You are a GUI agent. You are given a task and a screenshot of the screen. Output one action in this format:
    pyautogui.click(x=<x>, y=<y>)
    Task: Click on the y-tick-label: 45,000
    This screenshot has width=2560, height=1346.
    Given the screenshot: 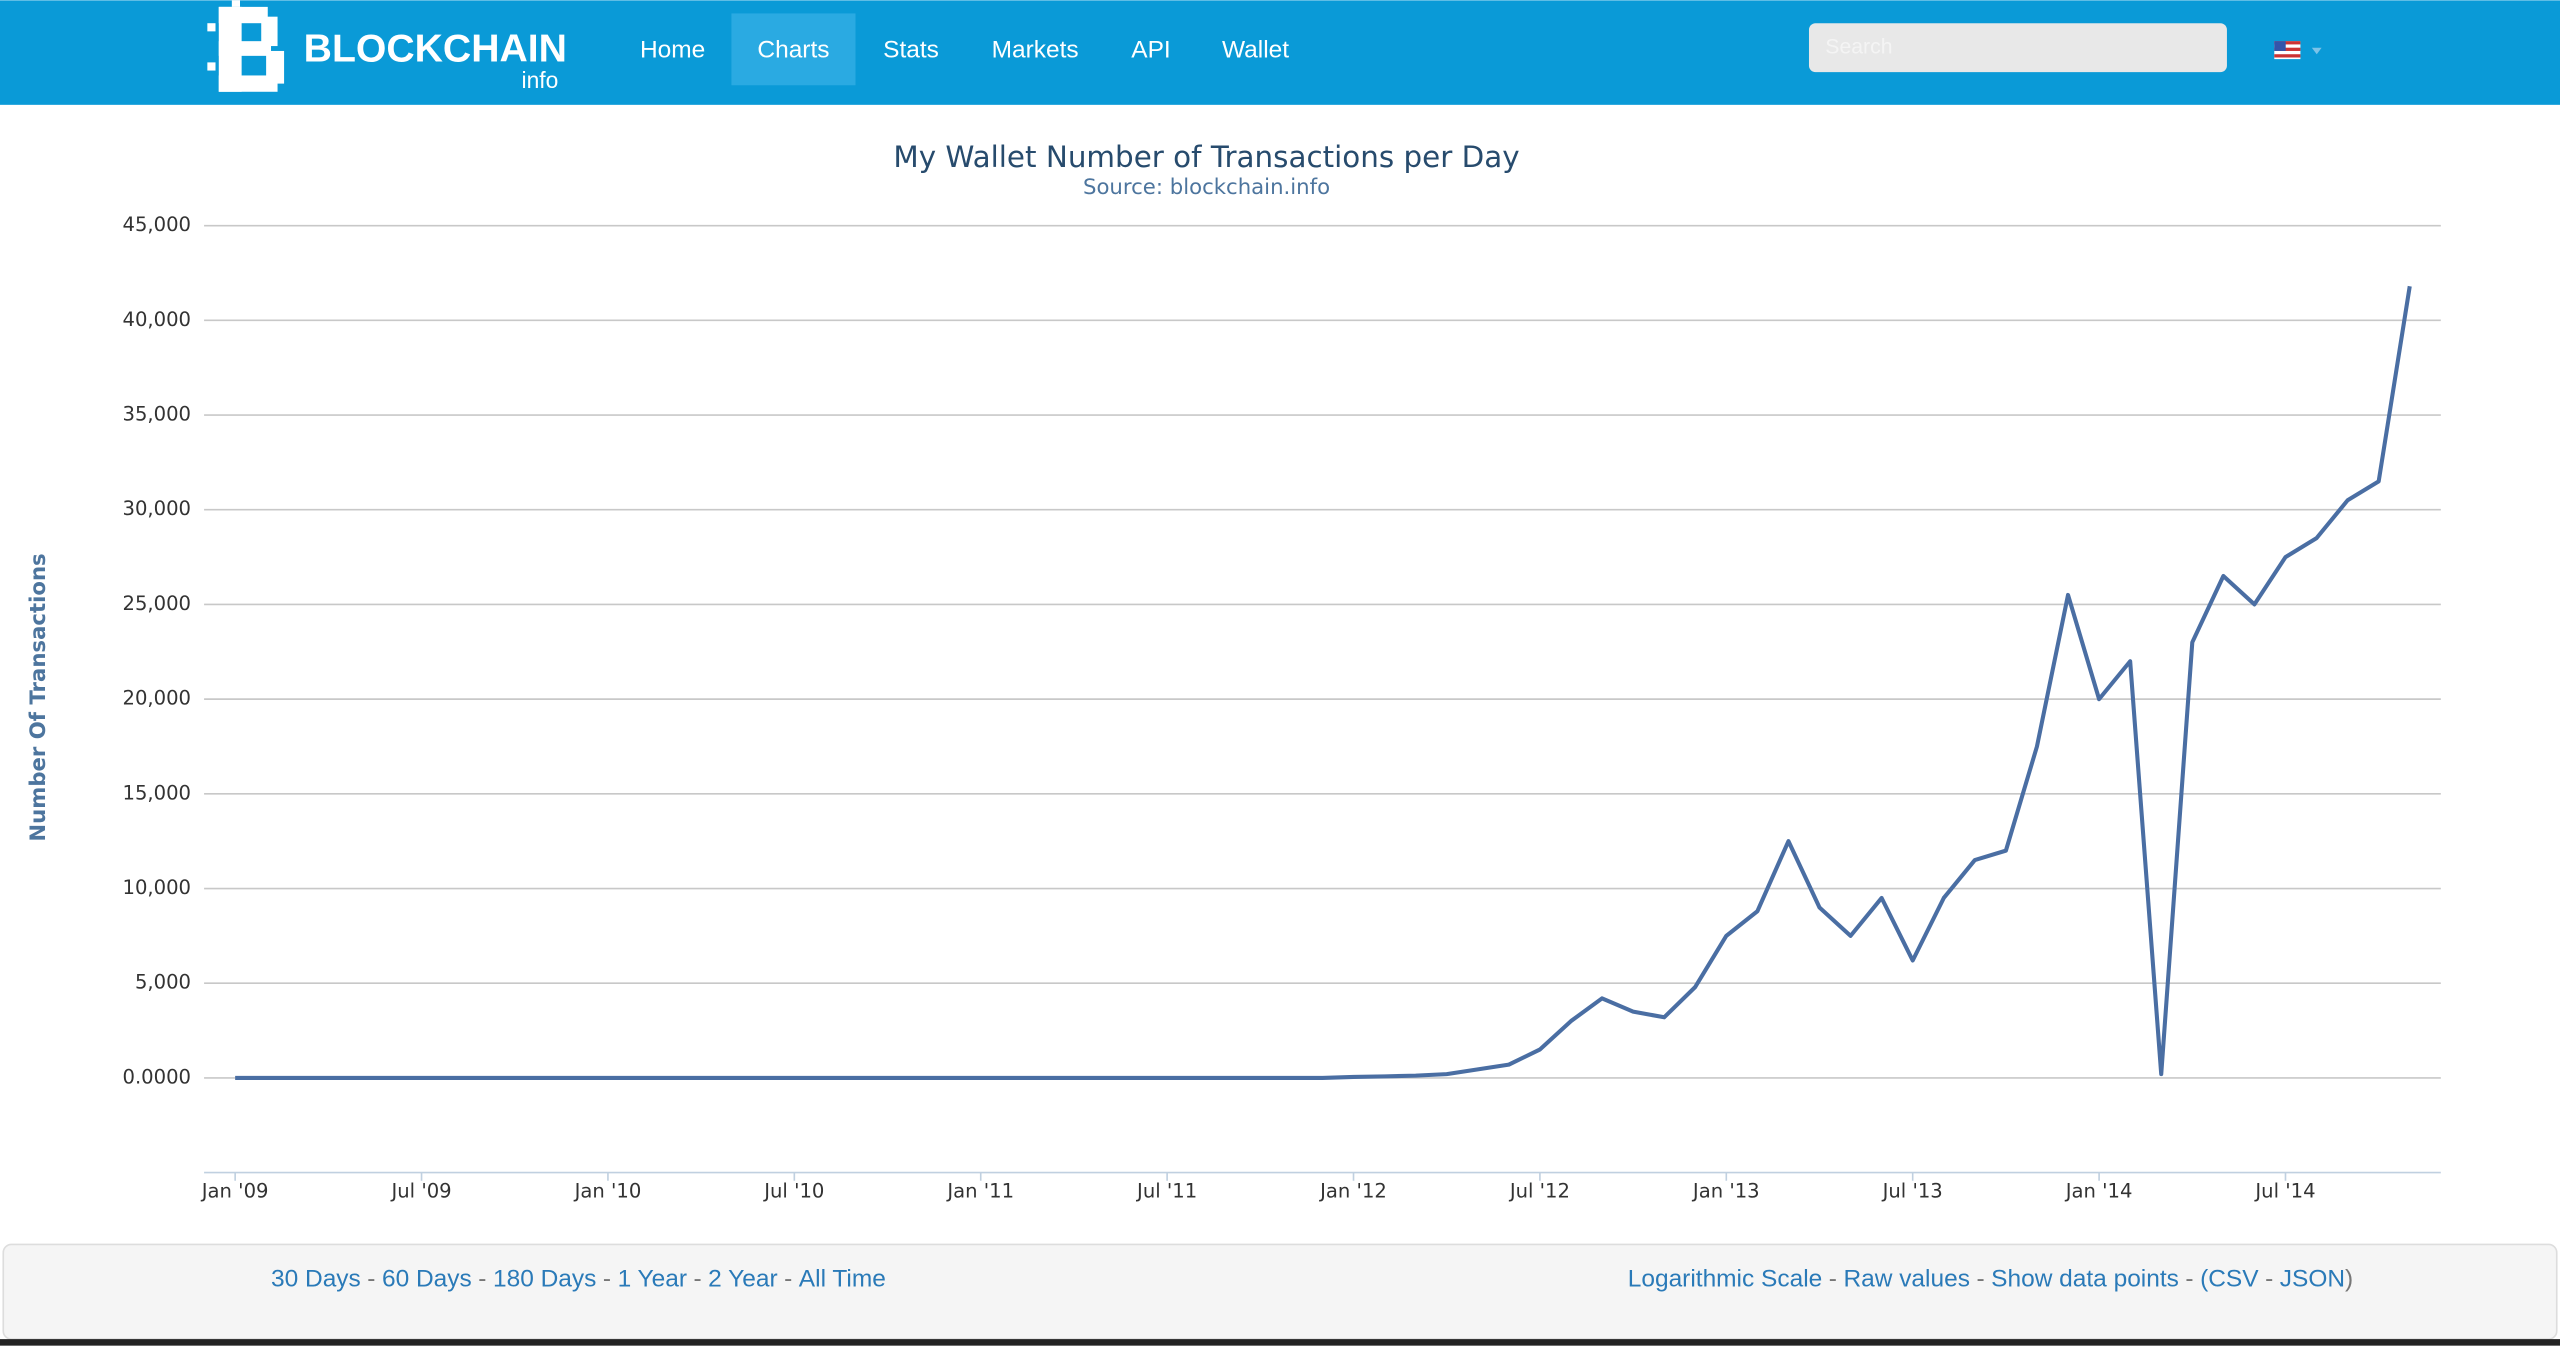 What is the action you would take?
    pyautogui.click(x=157, y=224)
    